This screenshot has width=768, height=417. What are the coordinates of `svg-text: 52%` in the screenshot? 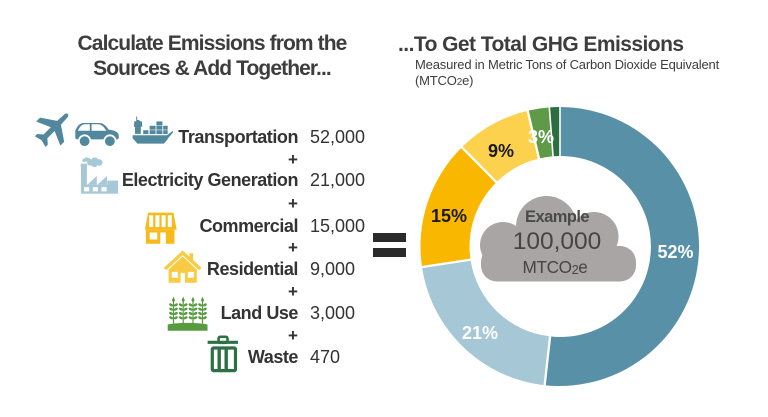 It's located at (675, 252).